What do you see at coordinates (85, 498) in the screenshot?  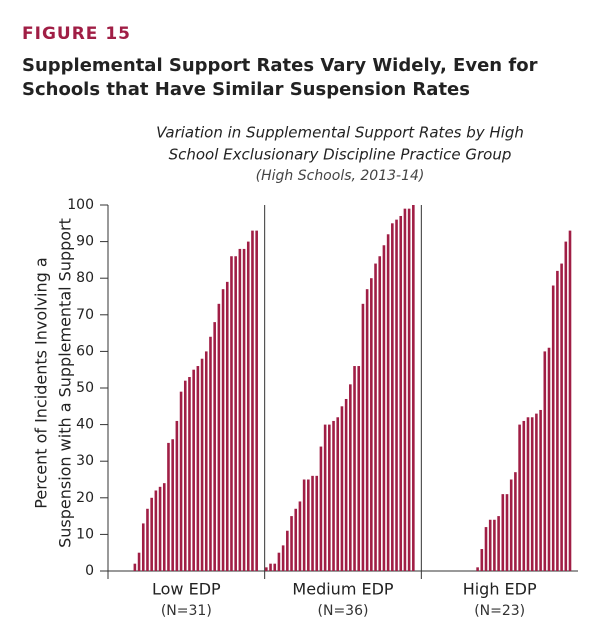 I see `y-tick-label: 20` at bounding box center [85, 498].